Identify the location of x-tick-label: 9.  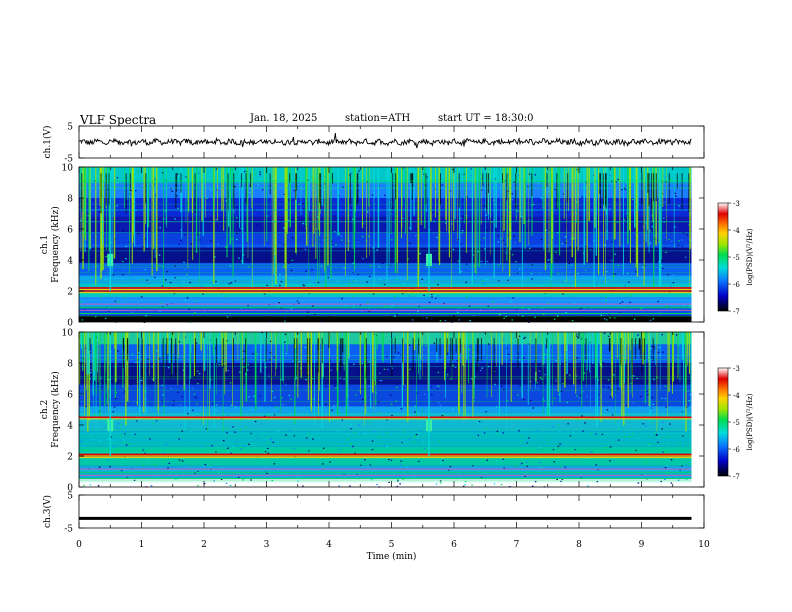
(642, 545).